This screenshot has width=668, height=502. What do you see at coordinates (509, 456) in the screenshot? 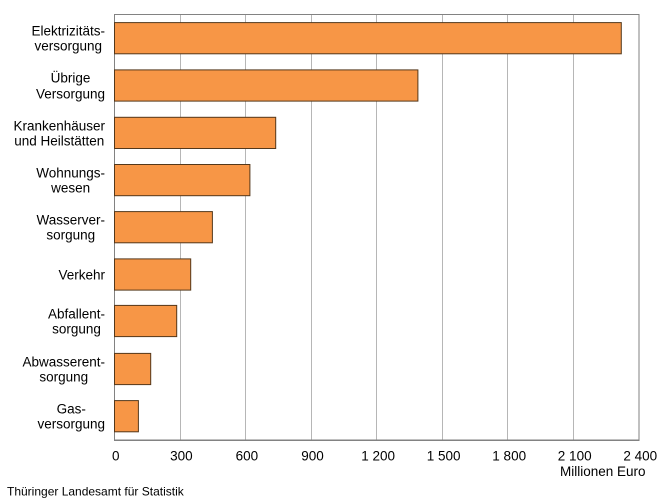
I see `svg-text: 1 800` at bounding box center [509, 456].